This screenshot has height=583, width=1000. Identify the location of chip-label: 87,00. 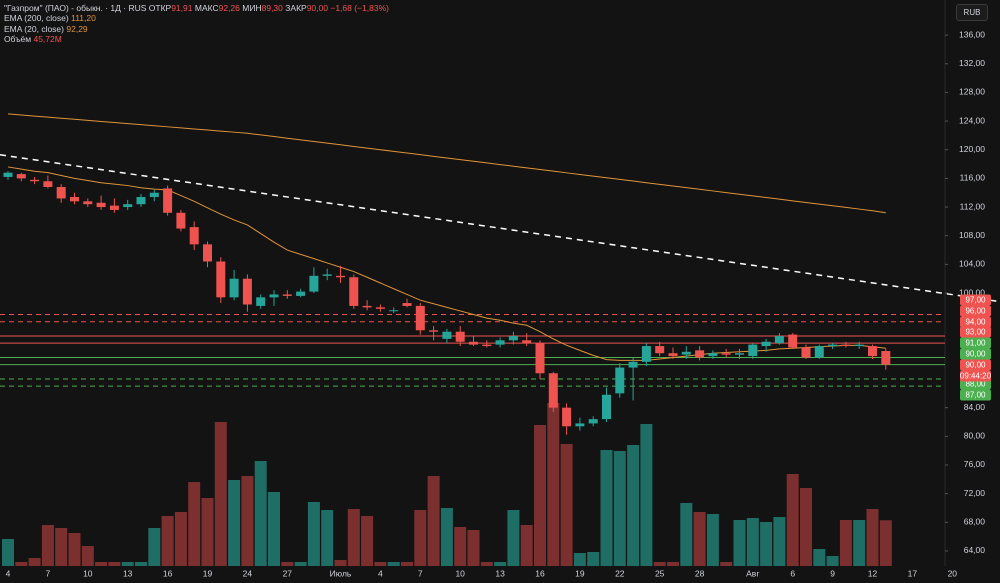
(975, 395).